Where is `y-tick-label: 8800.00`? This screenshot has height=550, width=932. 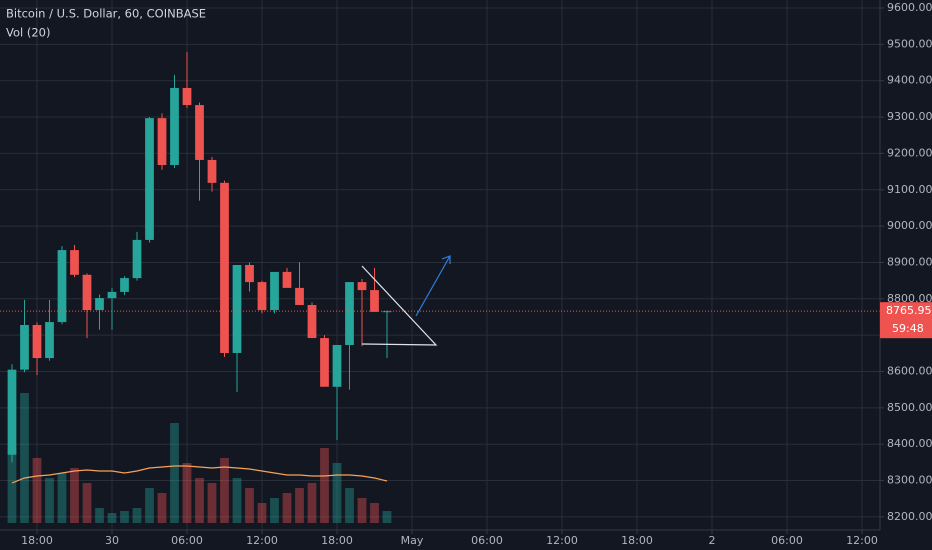 y-tick-label: 8800.00 is located at coordinates (909, 298).